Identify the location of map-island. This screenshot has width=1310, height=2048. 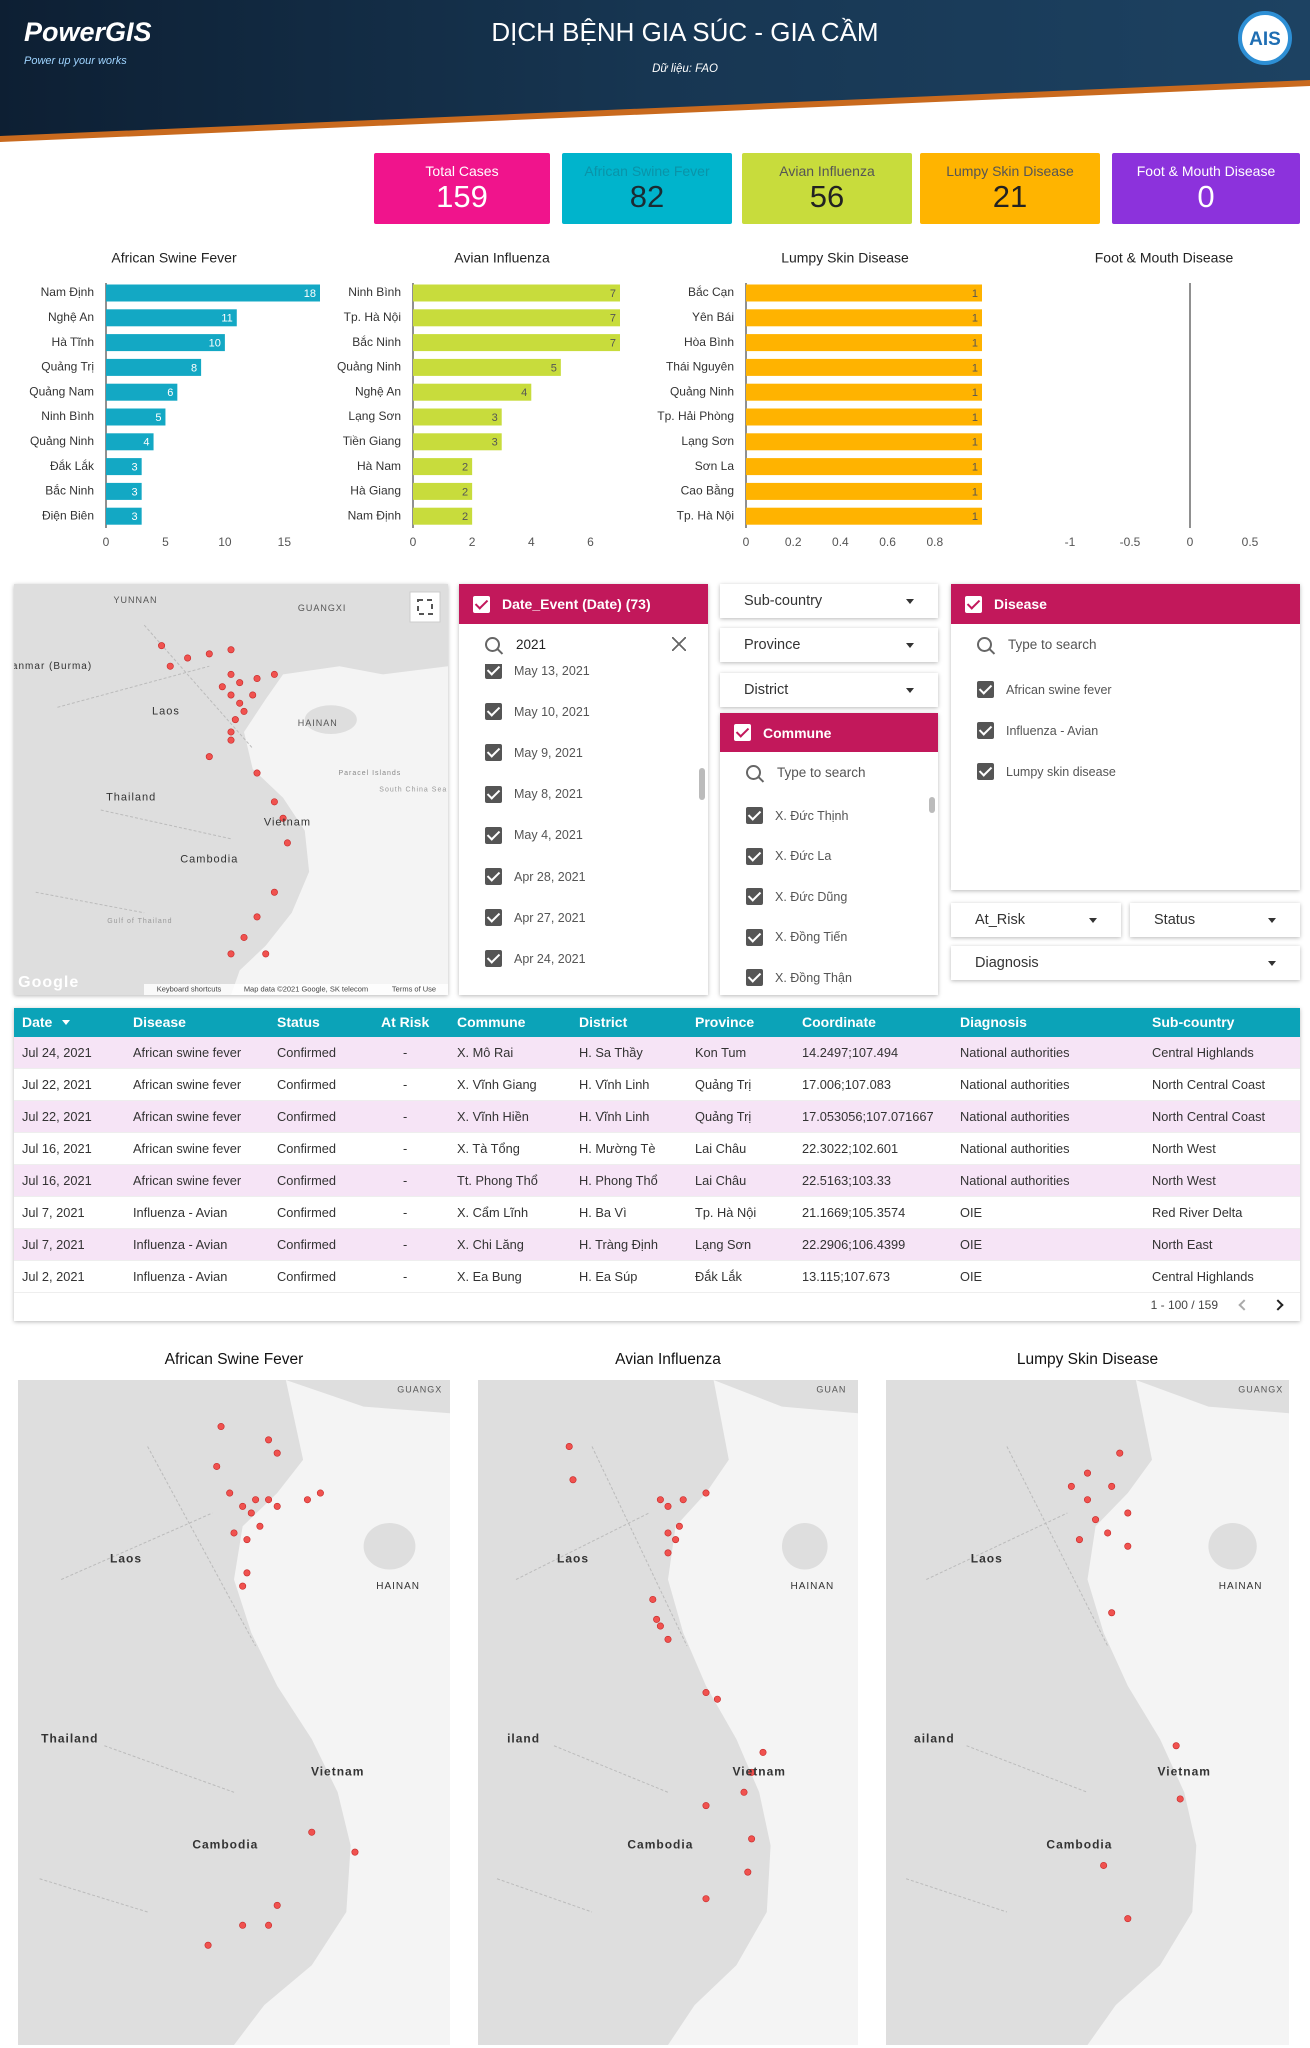
(805, 1546).